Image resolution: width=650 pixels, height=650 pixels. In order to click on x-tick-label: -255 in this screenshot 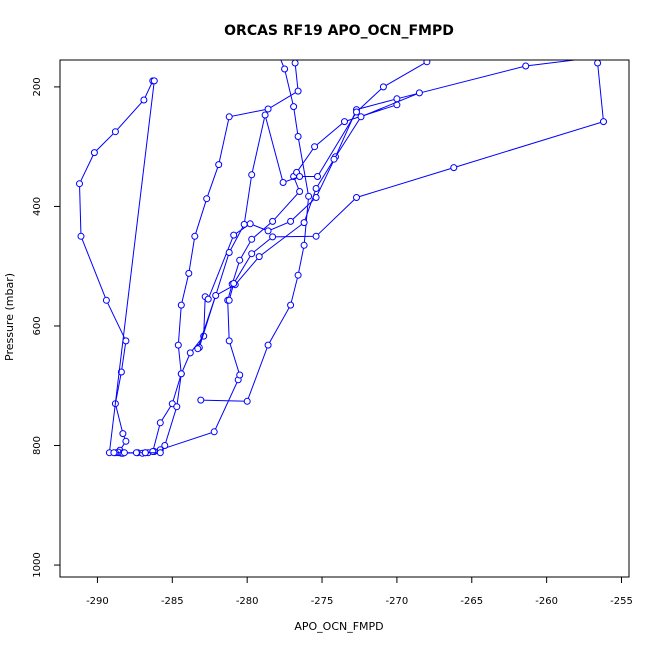, I will do `click(621, 601)`.